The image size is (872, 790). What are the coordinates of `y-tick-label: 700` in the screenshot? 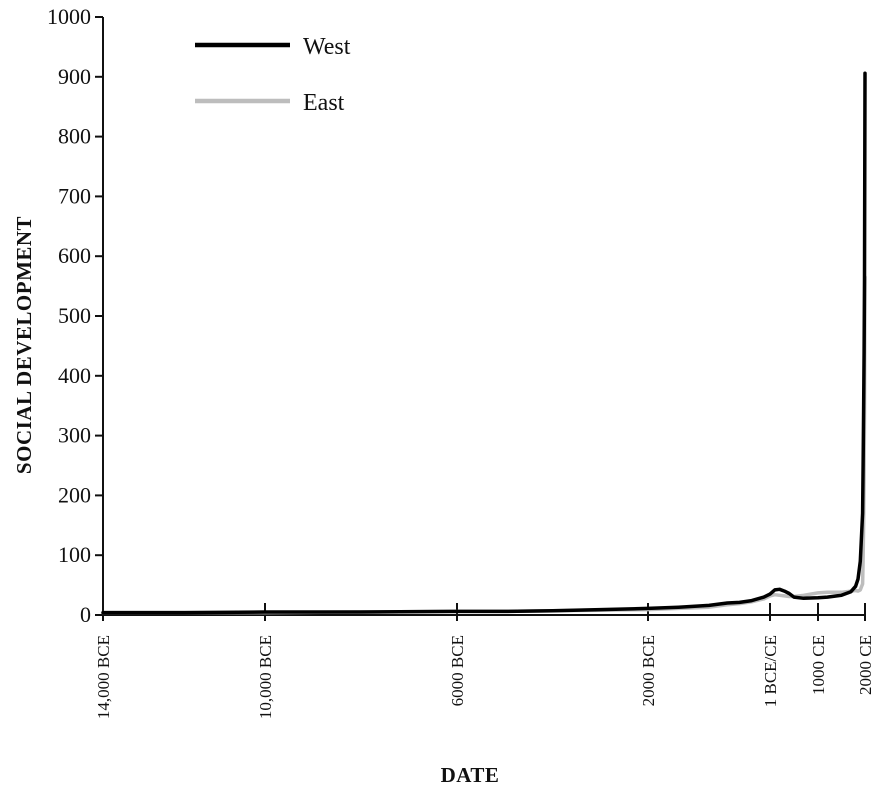 It's located at (74, 195).